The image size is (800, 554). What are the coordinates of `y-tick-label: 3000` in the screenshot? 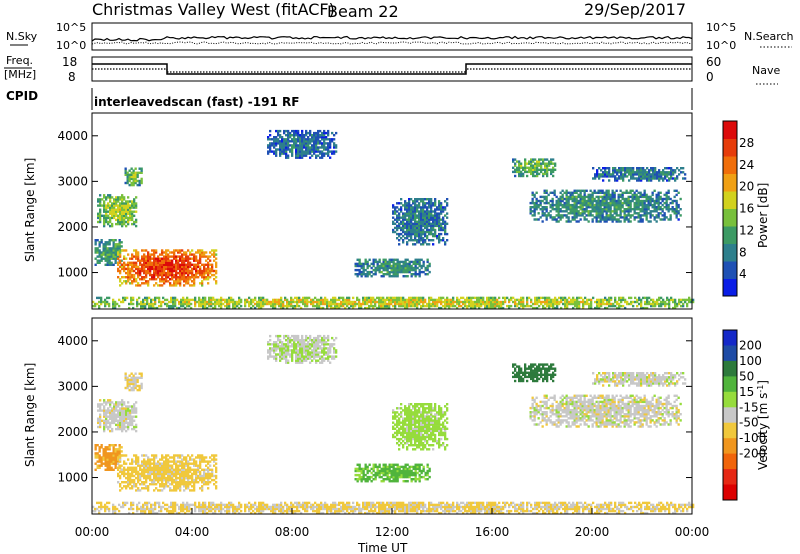 It's located at (72, 181).